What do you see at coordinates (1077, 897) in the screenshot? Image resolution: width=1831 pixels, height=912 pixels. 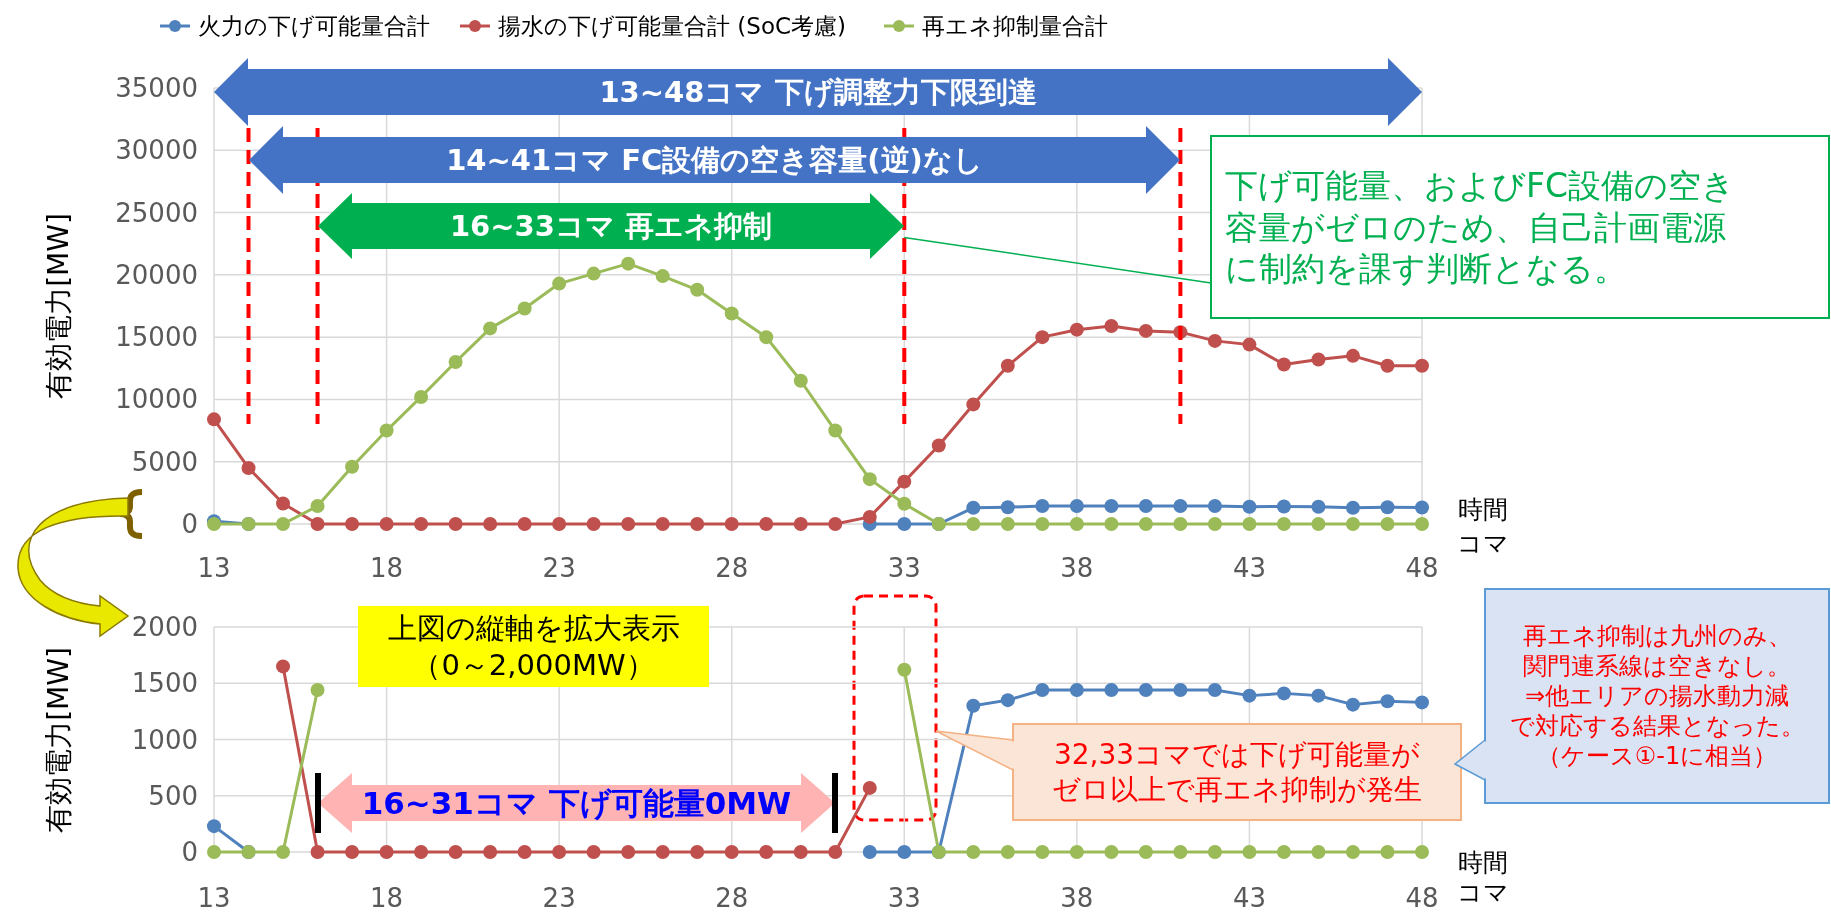 I see `x-tick-label: 38` at bounding box center [1077, 897].